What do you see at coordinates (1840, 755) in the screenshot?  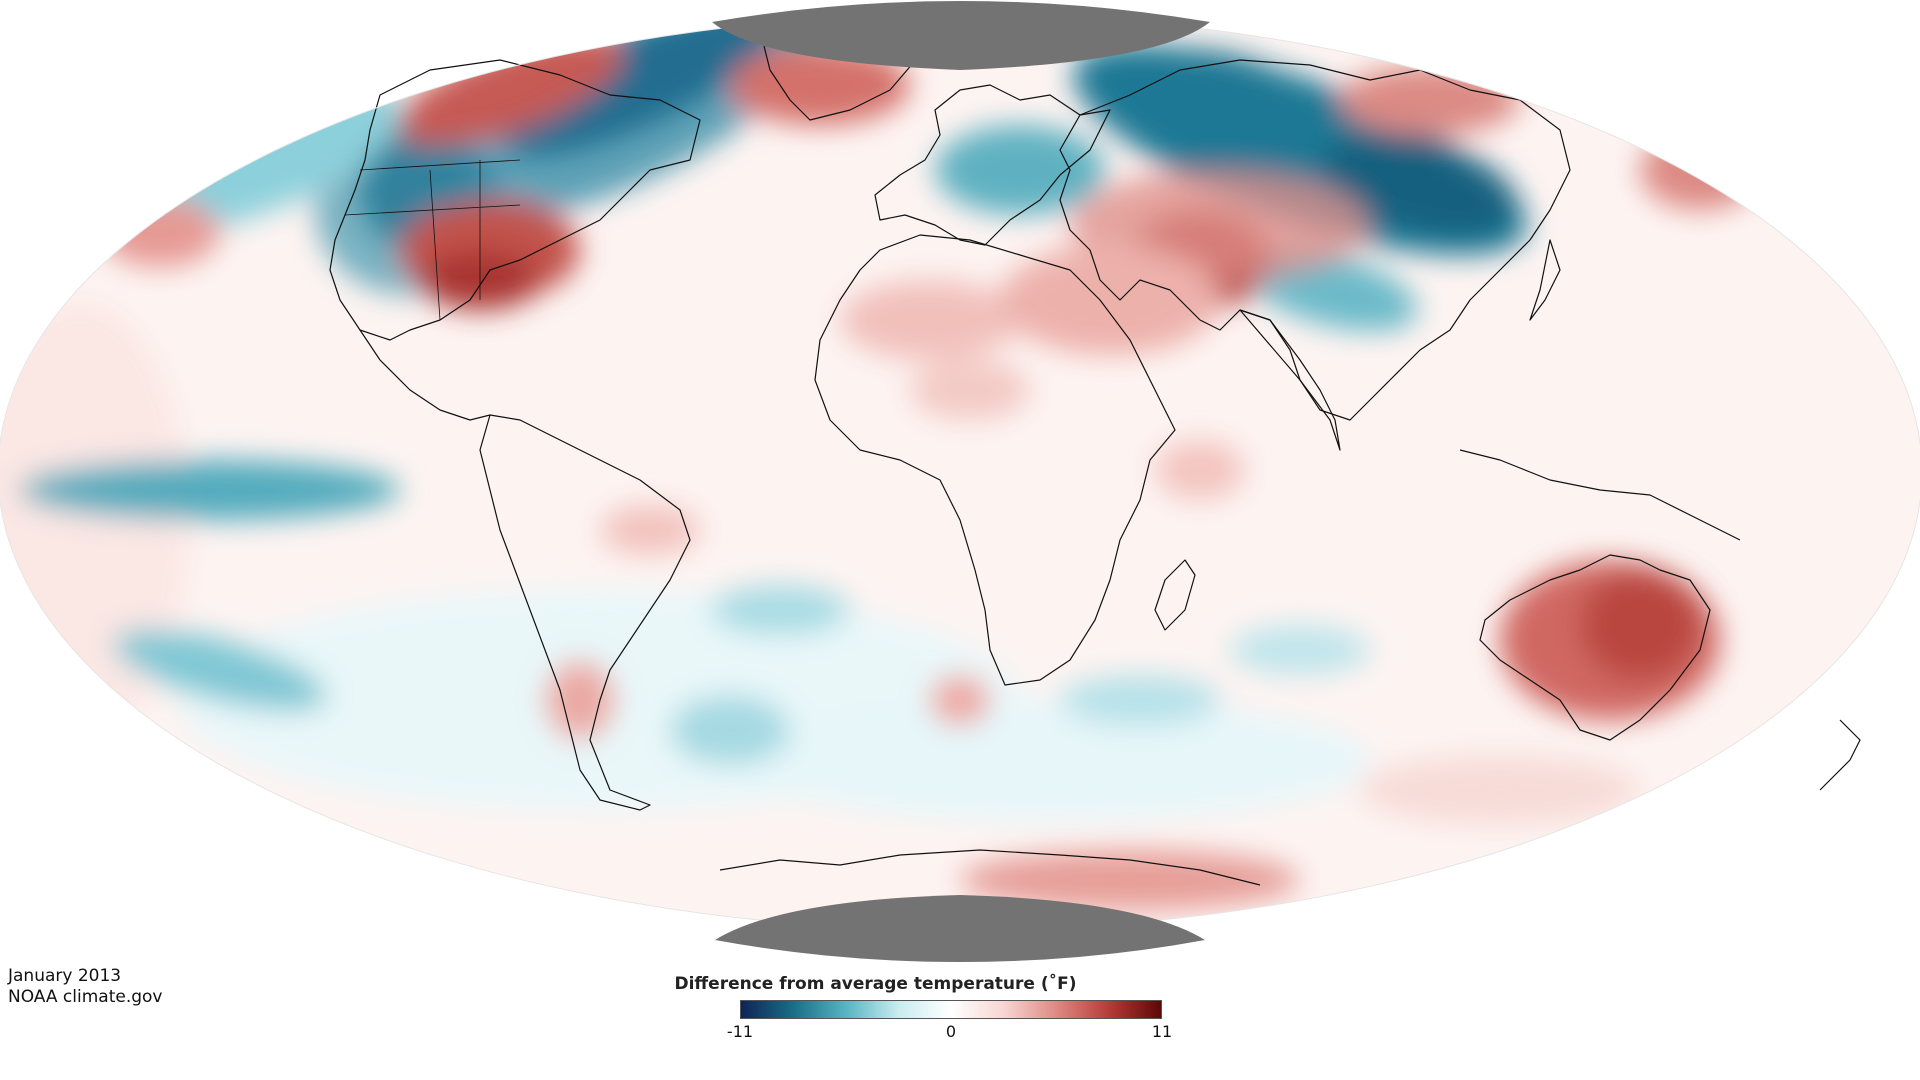 I see `new-zealand-outline` at bounding box center [1840, 755].